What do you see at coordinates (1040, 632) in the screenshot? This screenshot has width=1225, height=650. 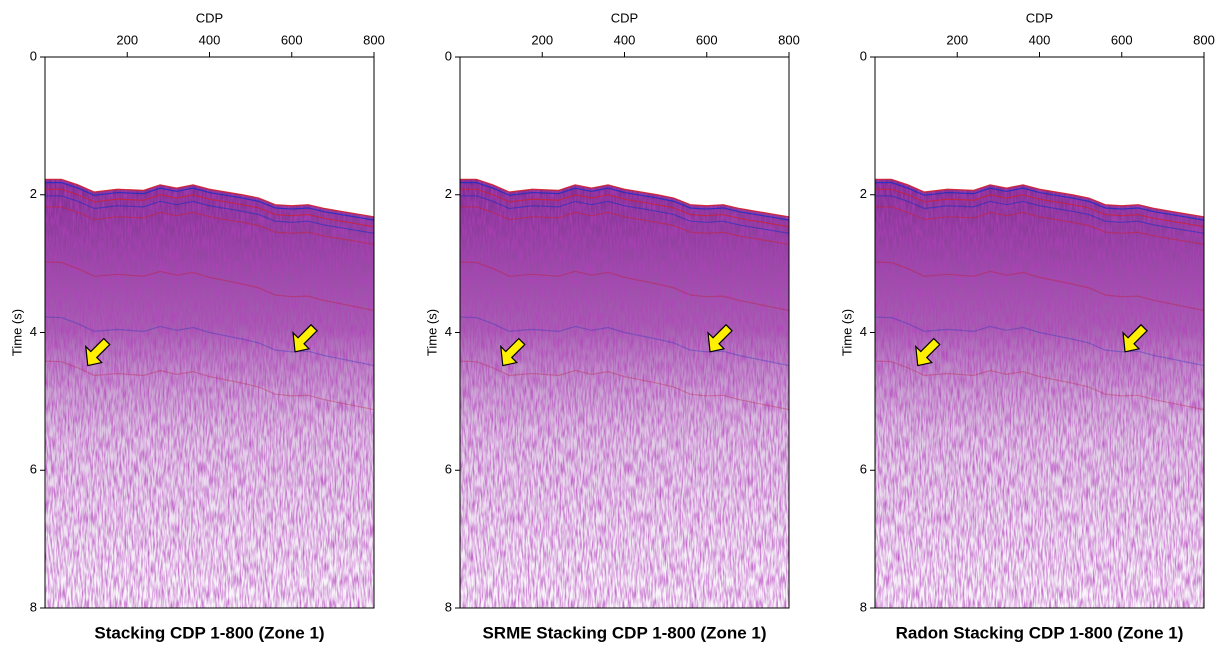 I see `panel-caption: Radon Stacking CDP 1-800 (Zone 1)` at bounding box center [1040, 632].